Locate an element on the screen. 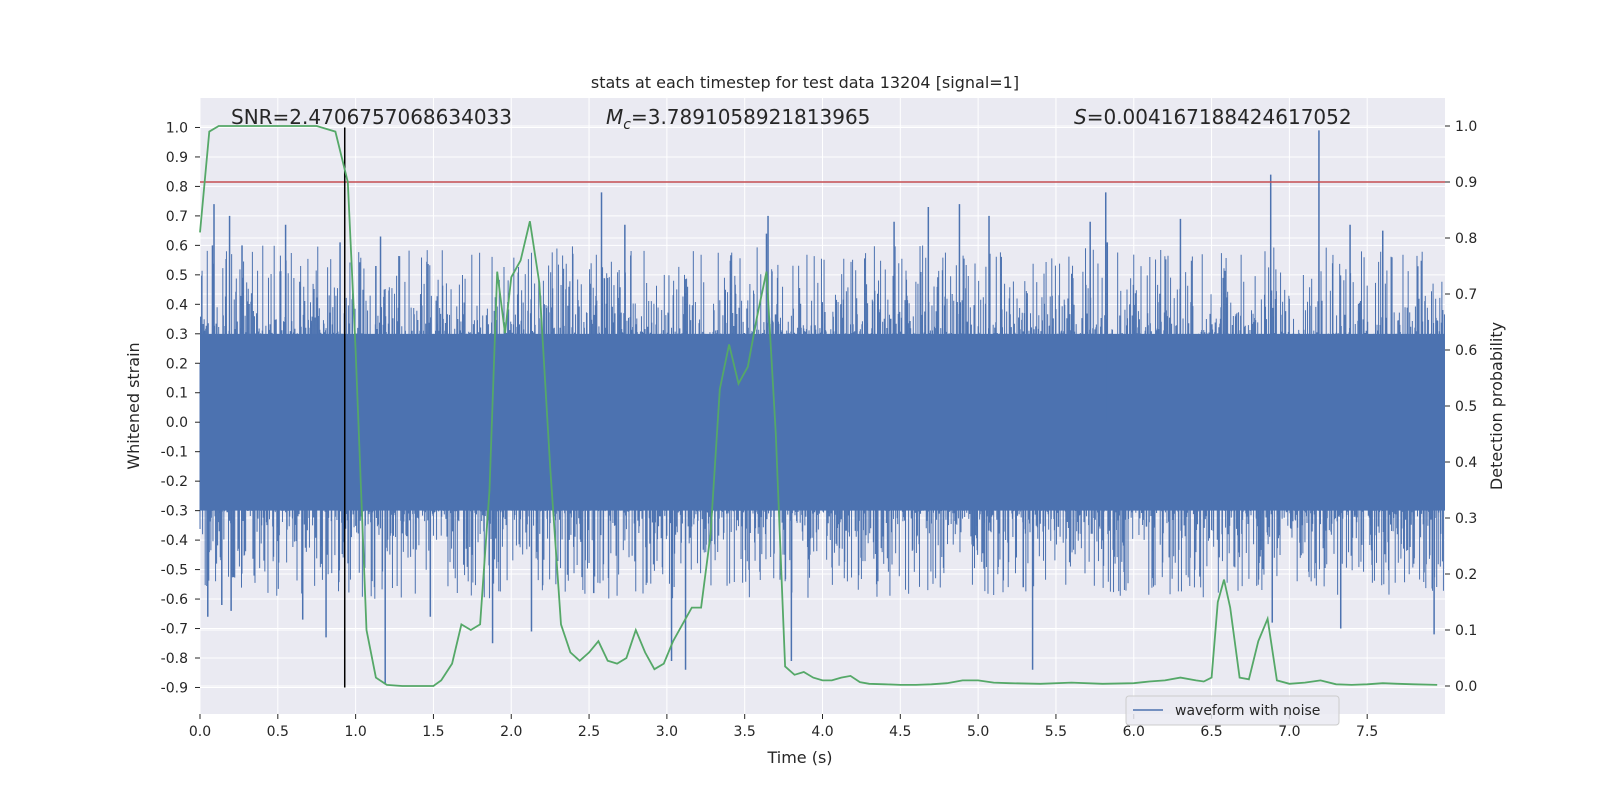  y-left-tick-label: 0.4 is located at coordinates (177, 305).